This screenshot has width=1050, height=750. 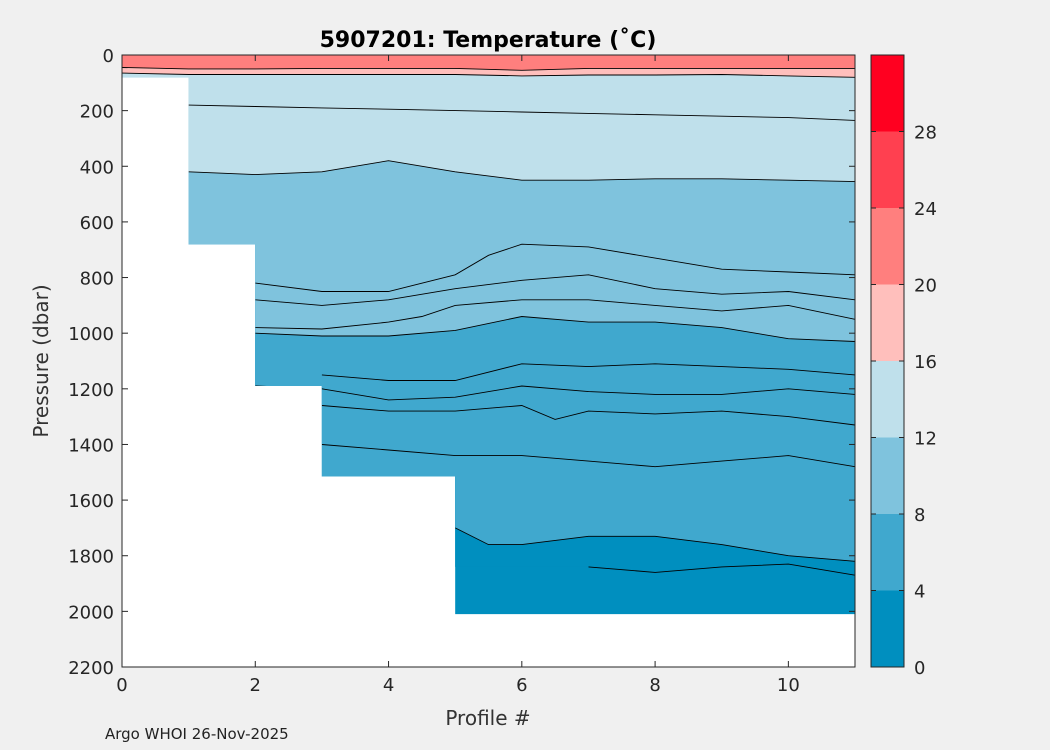 I want to click on y-tick-label: 2000, so click(x=91, y=612).